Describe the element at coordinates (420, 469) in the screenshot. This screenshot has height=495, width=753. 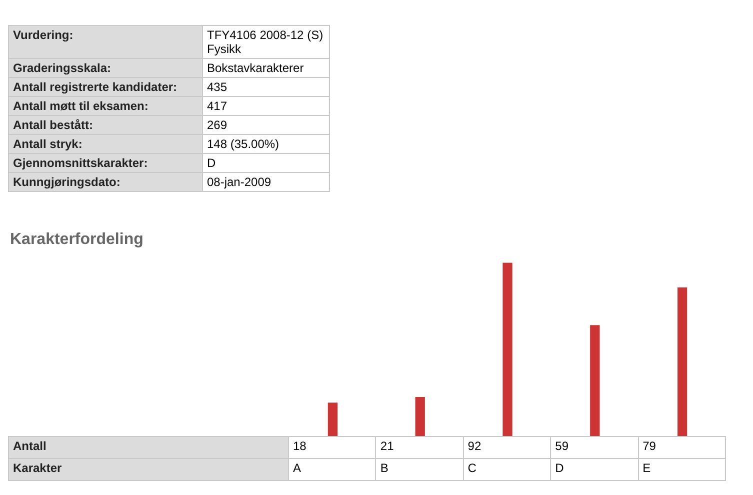
I see `x-tick-label: B` at that location.